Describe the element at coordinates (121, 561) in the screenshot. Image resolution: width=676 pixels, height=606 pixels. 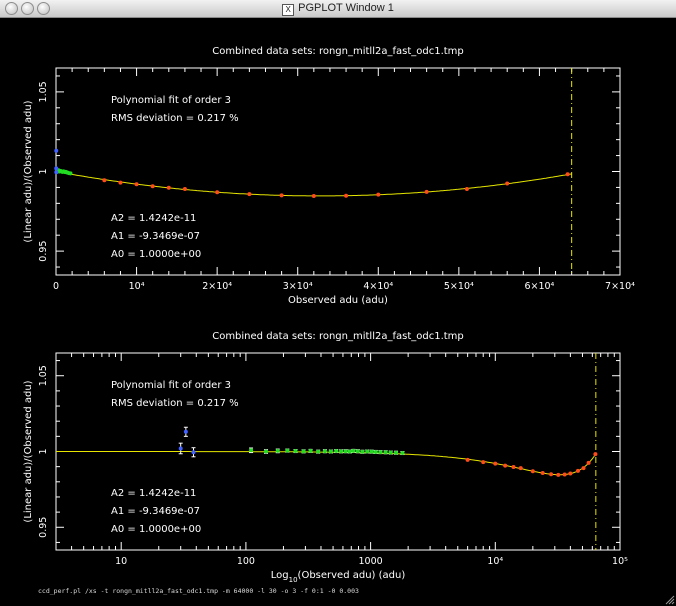
I see `chart-2-x-tick-label: 10` at that location.